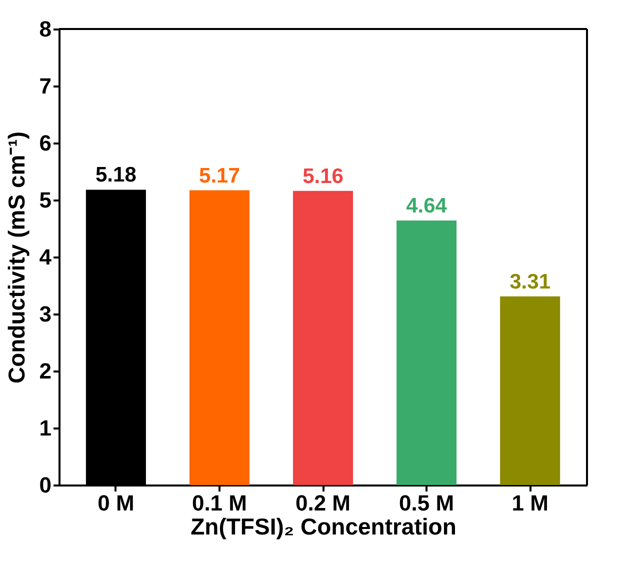 The height and width of the screenshot is (563, 636). Describe the element at coordinates (45, 428) in the screenshot. I see `y-tick-label: 1` at that location.